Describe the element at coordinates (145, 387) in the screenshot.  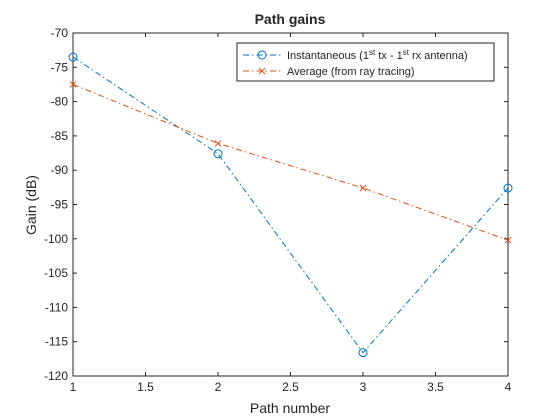
I see `x-tick-label: 1.5` at that location.